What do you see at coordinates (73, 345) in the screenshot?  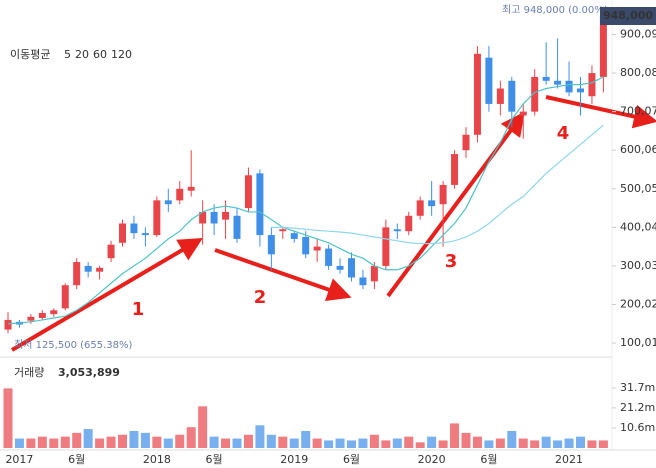 I see `low-label: 최저 125,500 (655.38%)` at bounding box center [73, 345].